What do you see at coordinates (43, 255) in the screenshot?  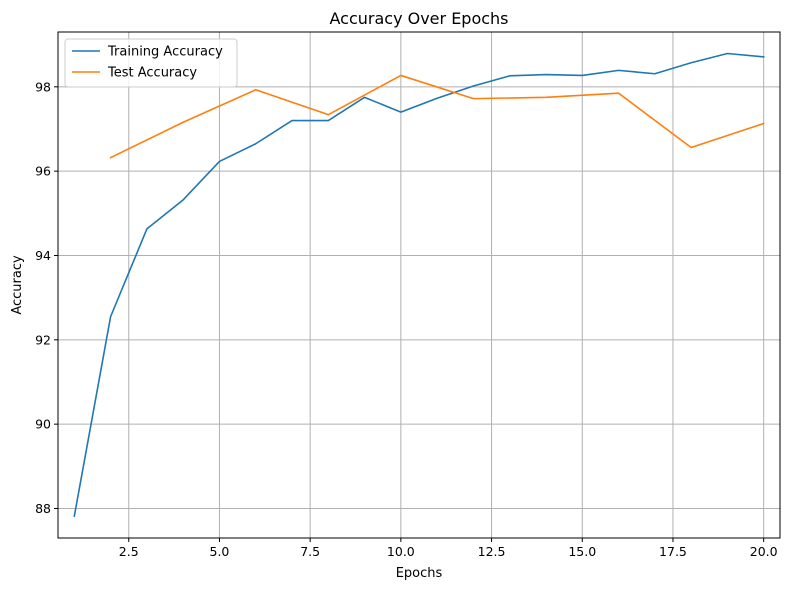 I see `y-tick-label: 94` at bounding box center [43, 255].